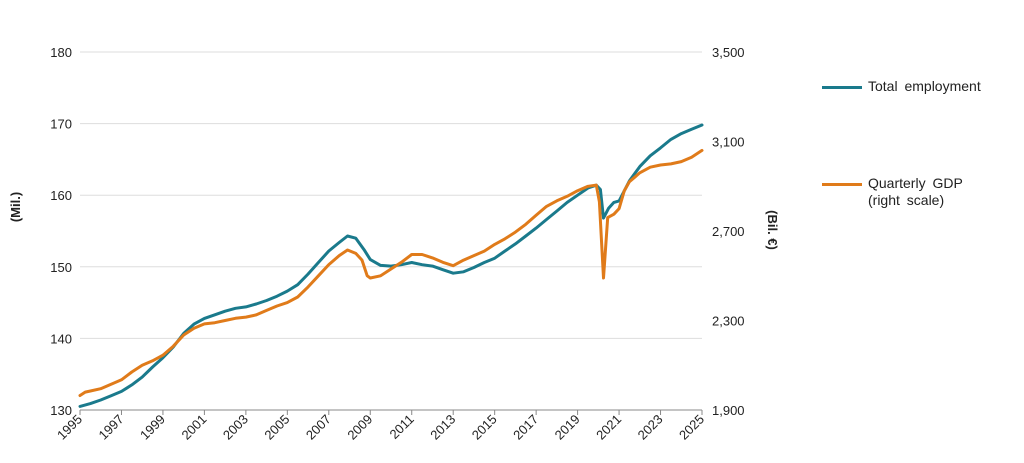  Describe the element at coordinates (276, 427) in the screenshot. I see `x-tick-label: 2005` at that location.